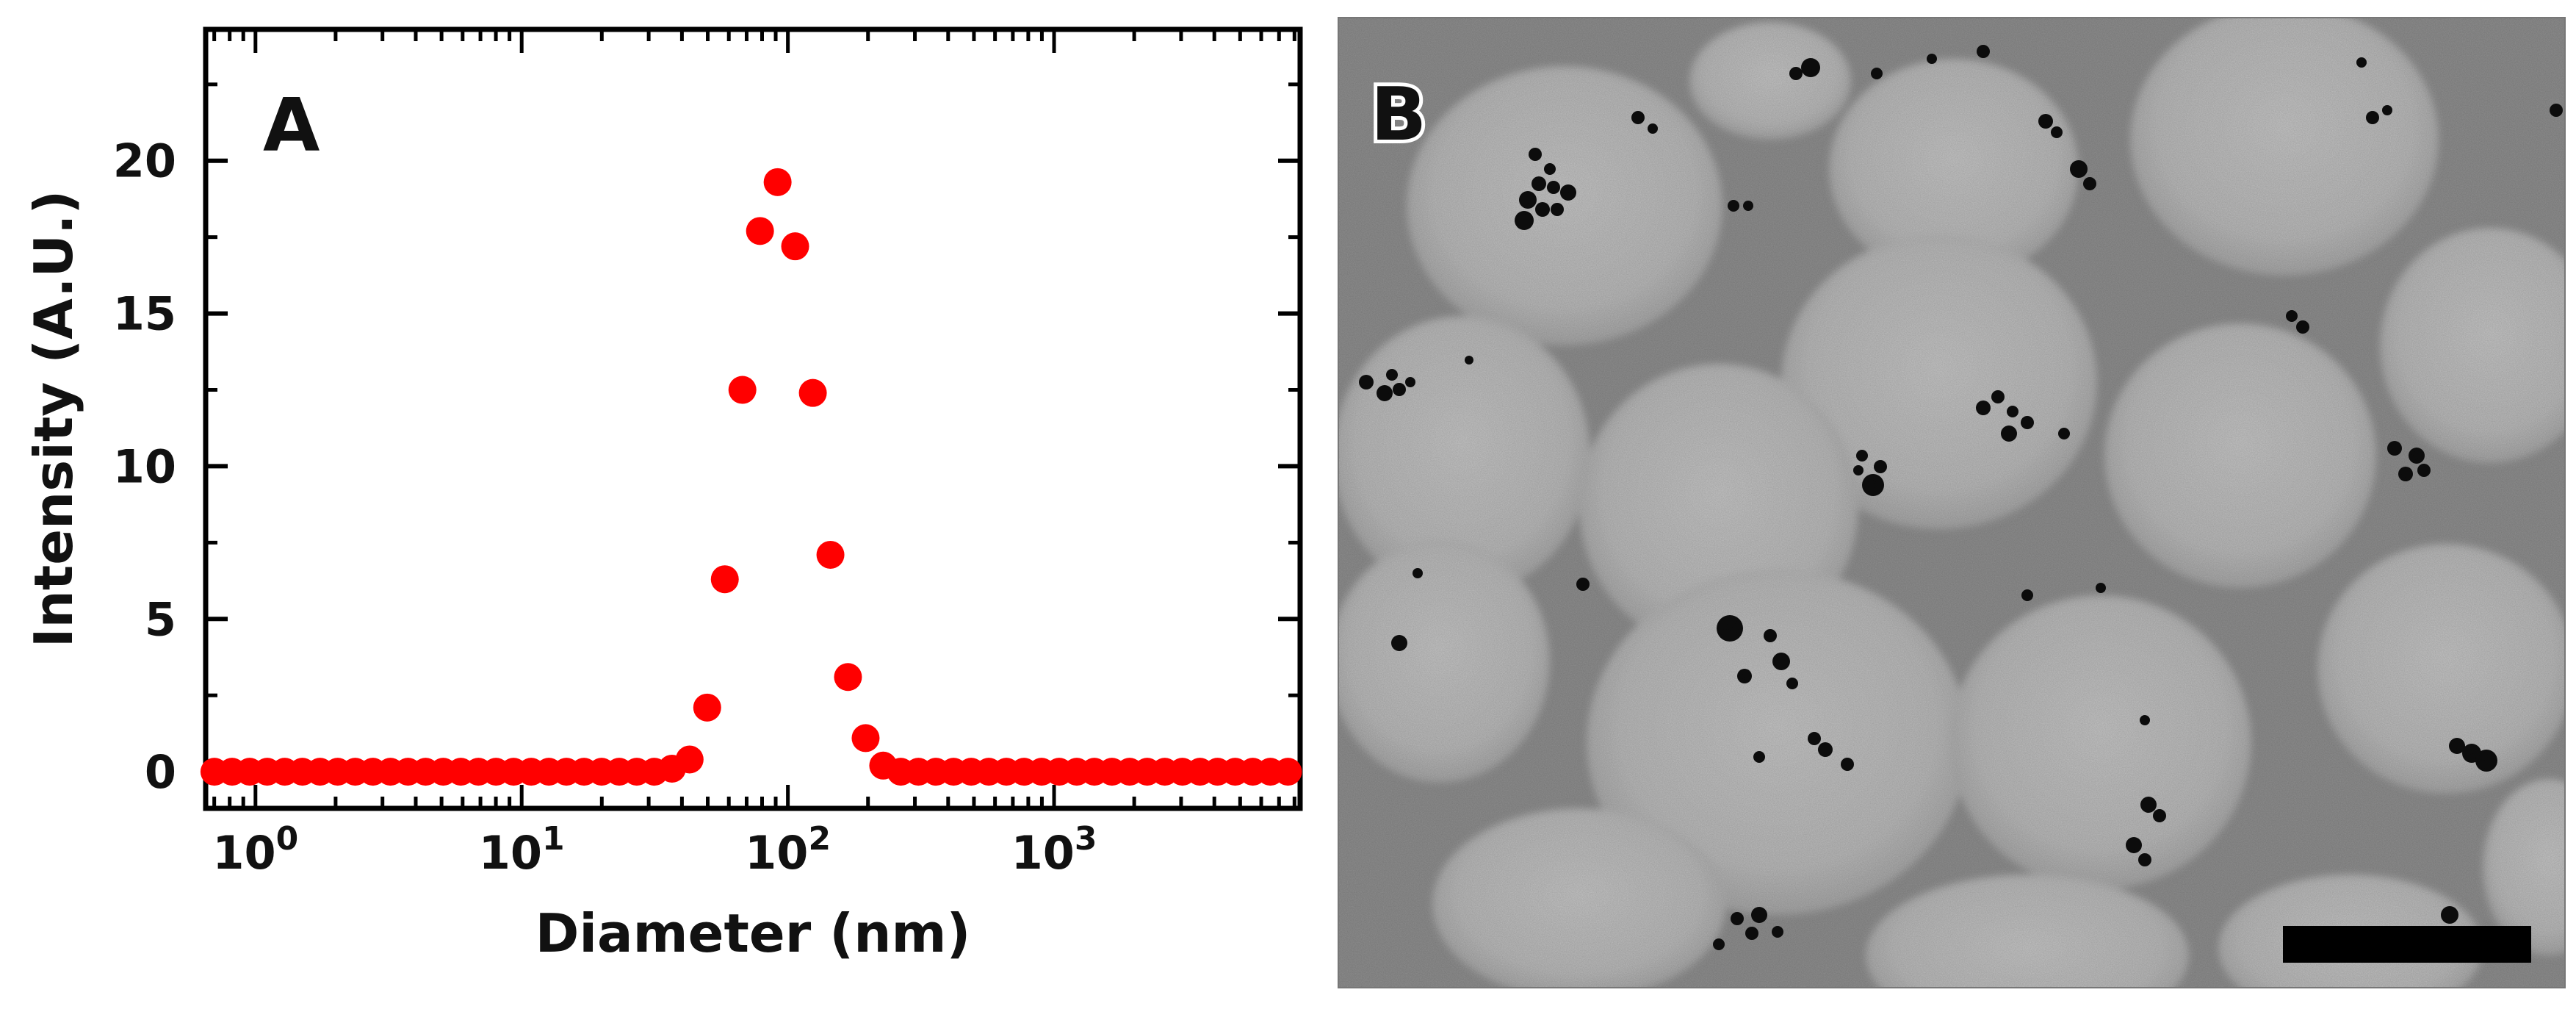 This screenshot has width=2576, height=1009. What do you see at coordinates (160, 619) in the screenshot?
I see `y-tick-label: 5` at bounding box center [160, 619].